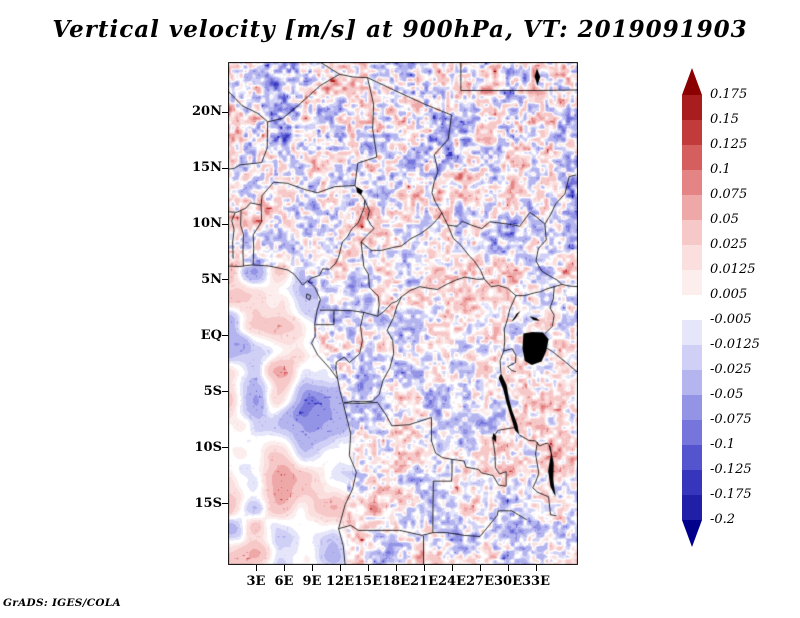 This screenshot has height=618, width=800. I want to click on lat-tick-label: EQ, so click(211, 335).